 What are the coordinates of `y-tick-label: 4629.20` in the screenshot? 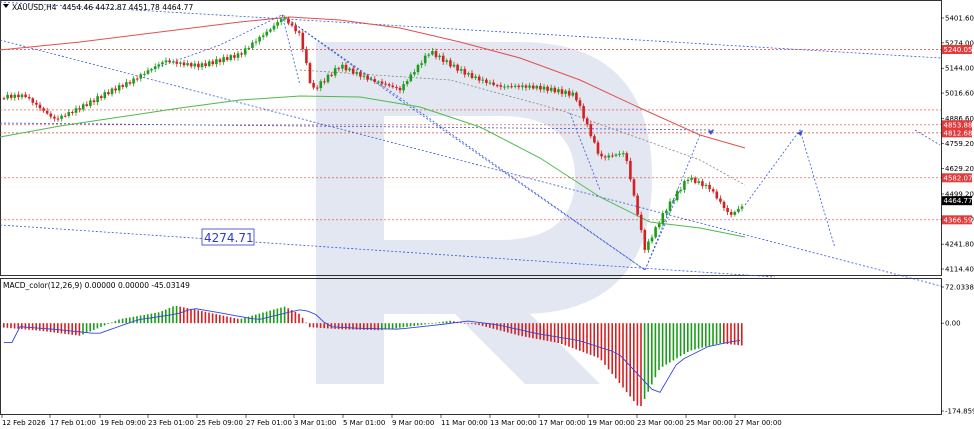 It's located at (959, 169).